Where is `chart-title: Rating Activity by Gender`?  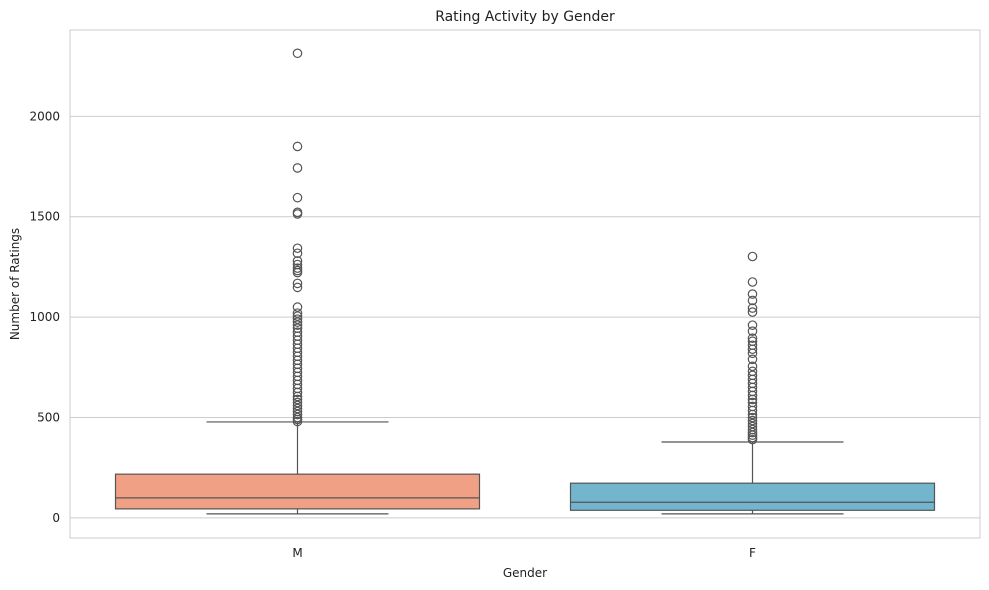 chart-title: Rating Activity by Gender is located at coordinates (525, 17).